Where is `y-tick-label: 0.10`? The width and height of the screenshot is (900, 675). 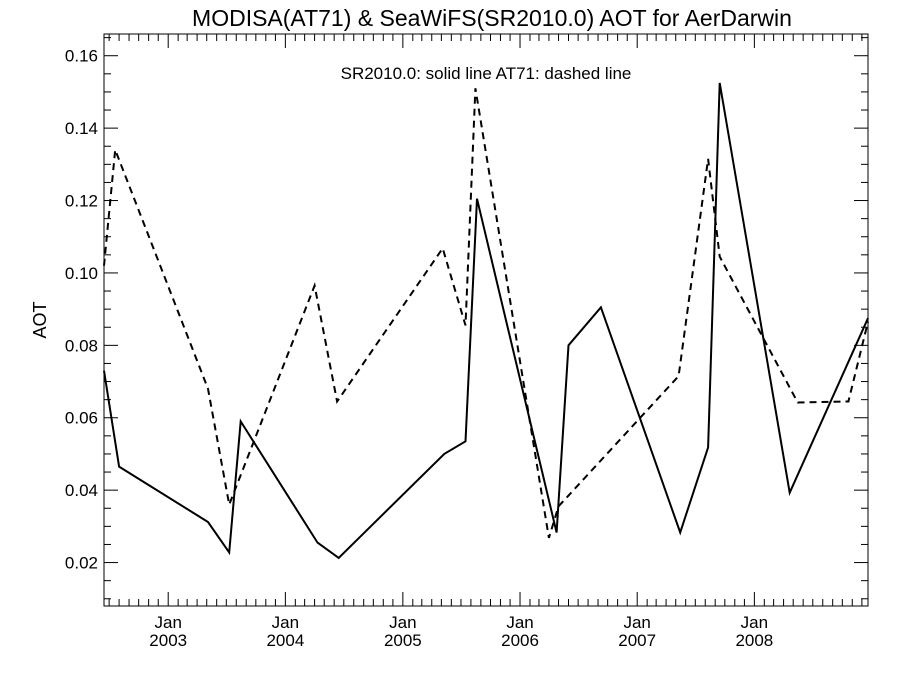
y-tick-label: 0.10 is located at coordinates (81, 273).